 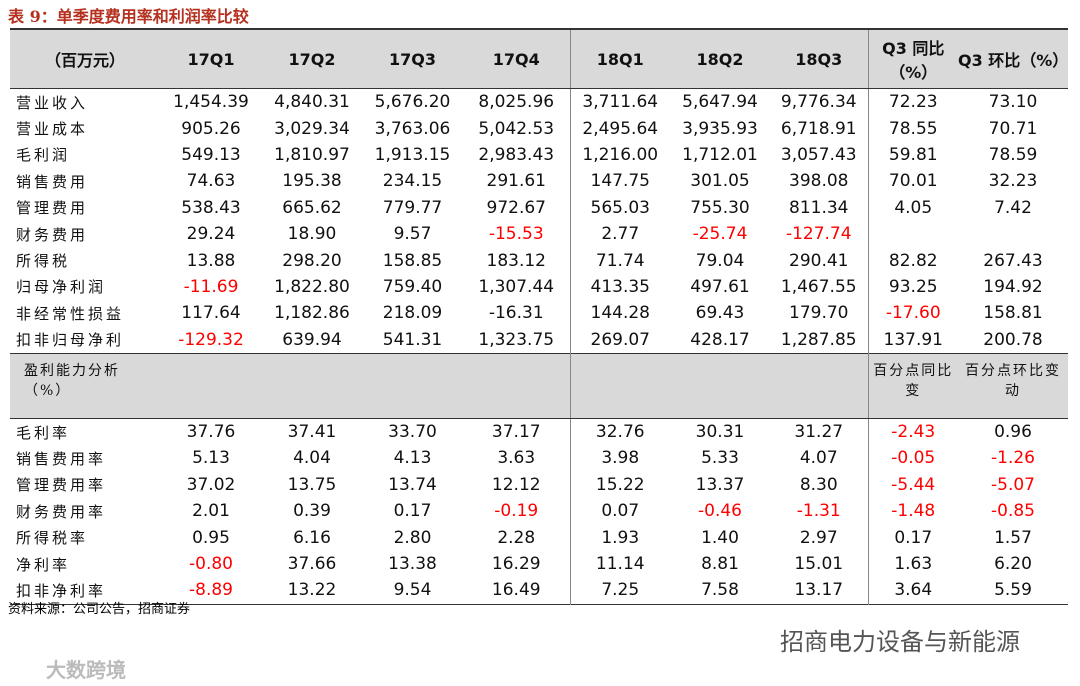 I want to click on cell: 12.12, so click(x=516, y=484).